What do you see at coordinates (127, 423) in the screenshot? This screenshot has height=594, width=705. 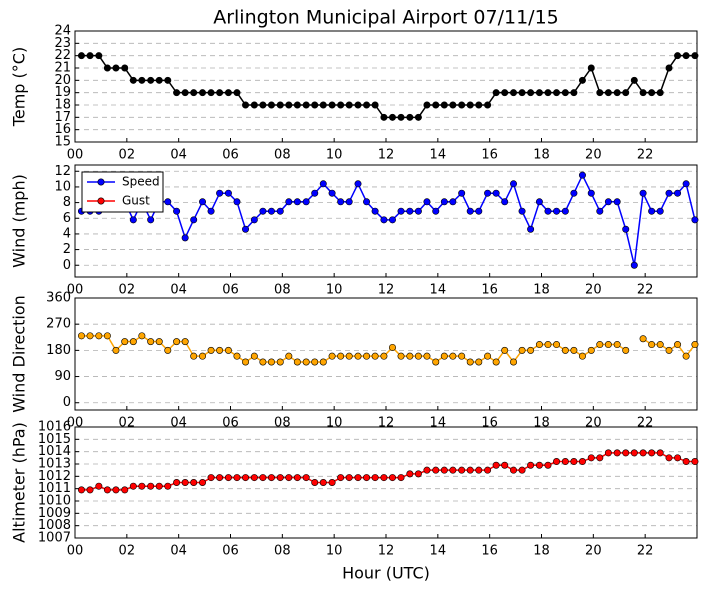 I see `x-tick-label: 02` at bounding box center [127, 423].